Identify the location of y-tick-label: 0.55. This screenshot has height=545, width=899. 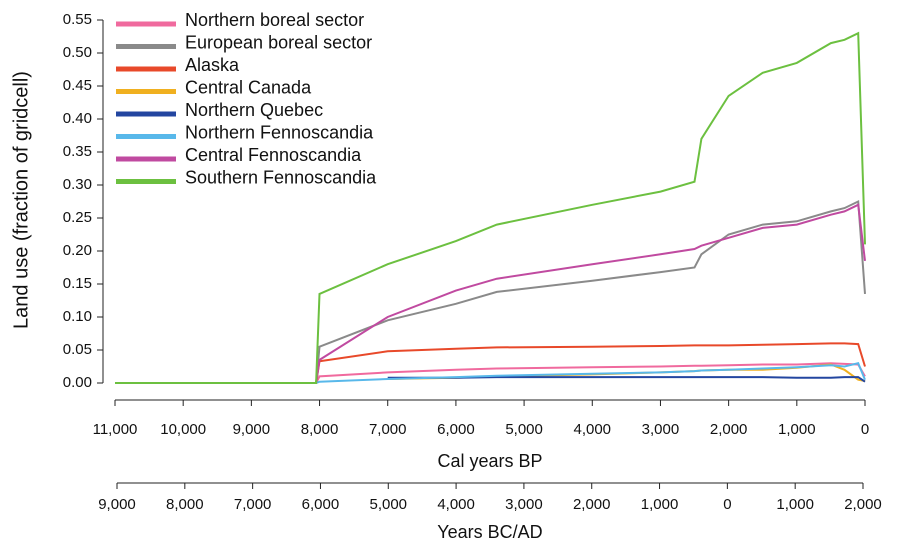
(77, 19).